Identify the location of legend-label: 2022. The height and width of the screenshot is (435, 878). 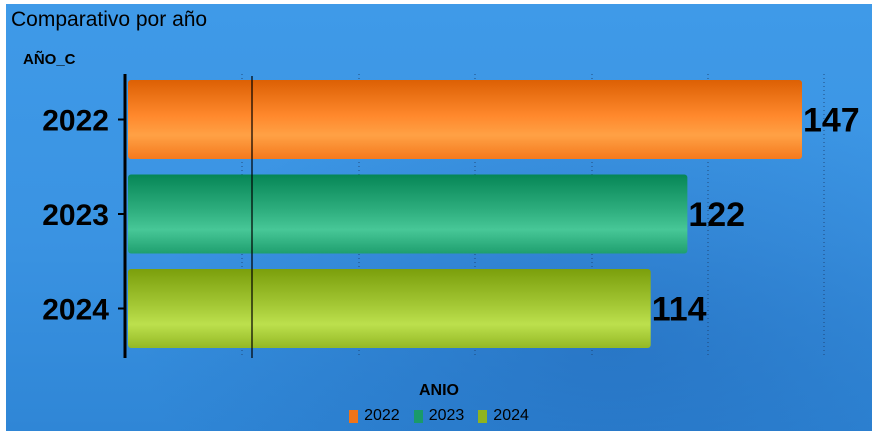
(382, 415).